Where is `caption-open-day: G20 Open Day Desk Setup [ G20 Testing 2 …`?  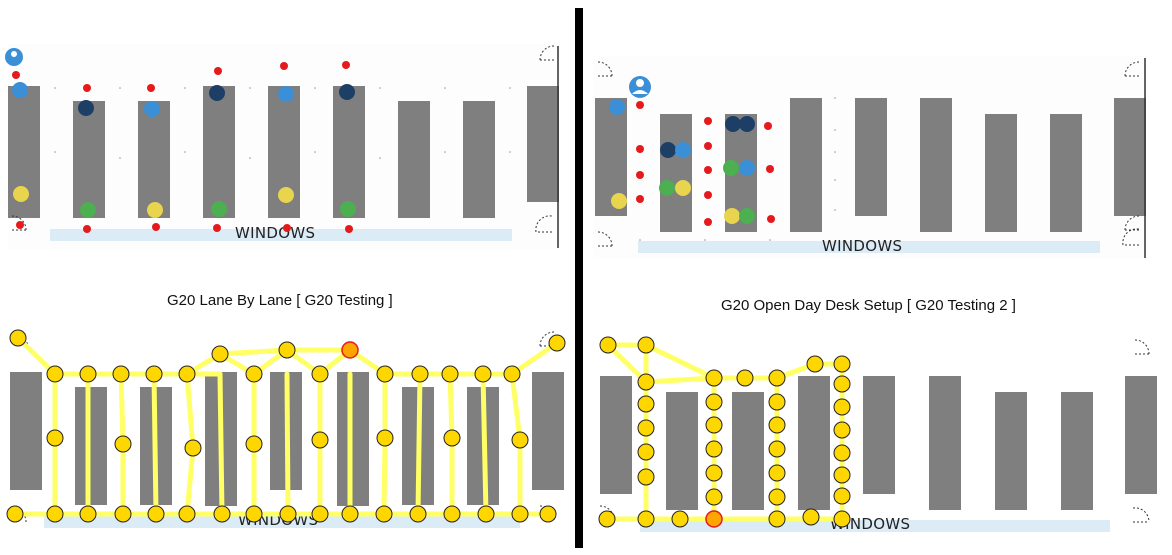
caption-open-day: G20 Open Day Desk Setup [ G20 Testing 2 … is located at coordinates (868, 305).